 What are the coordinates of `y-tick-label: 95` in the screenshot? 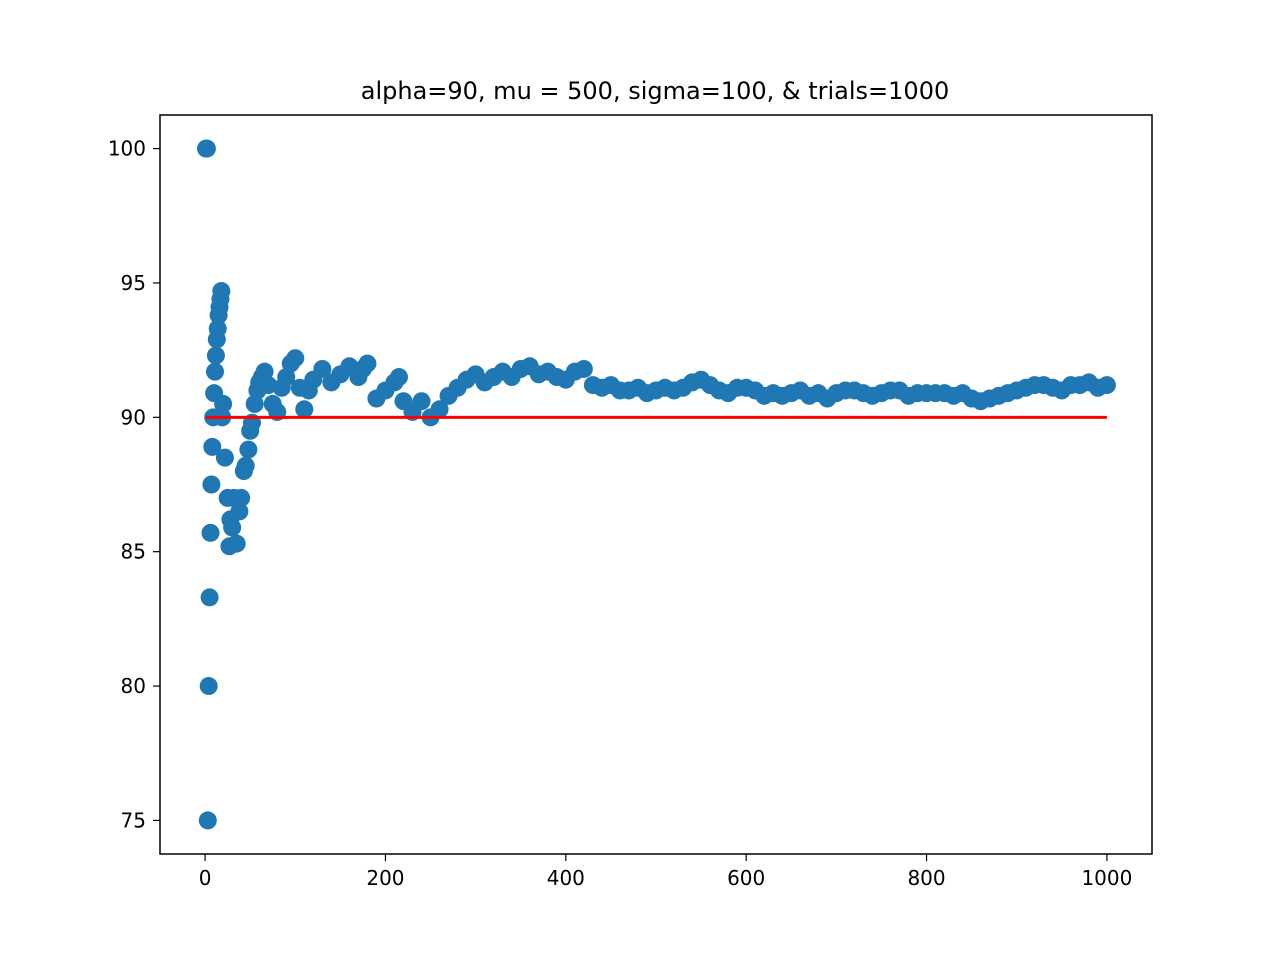 It's located at (133, 283).